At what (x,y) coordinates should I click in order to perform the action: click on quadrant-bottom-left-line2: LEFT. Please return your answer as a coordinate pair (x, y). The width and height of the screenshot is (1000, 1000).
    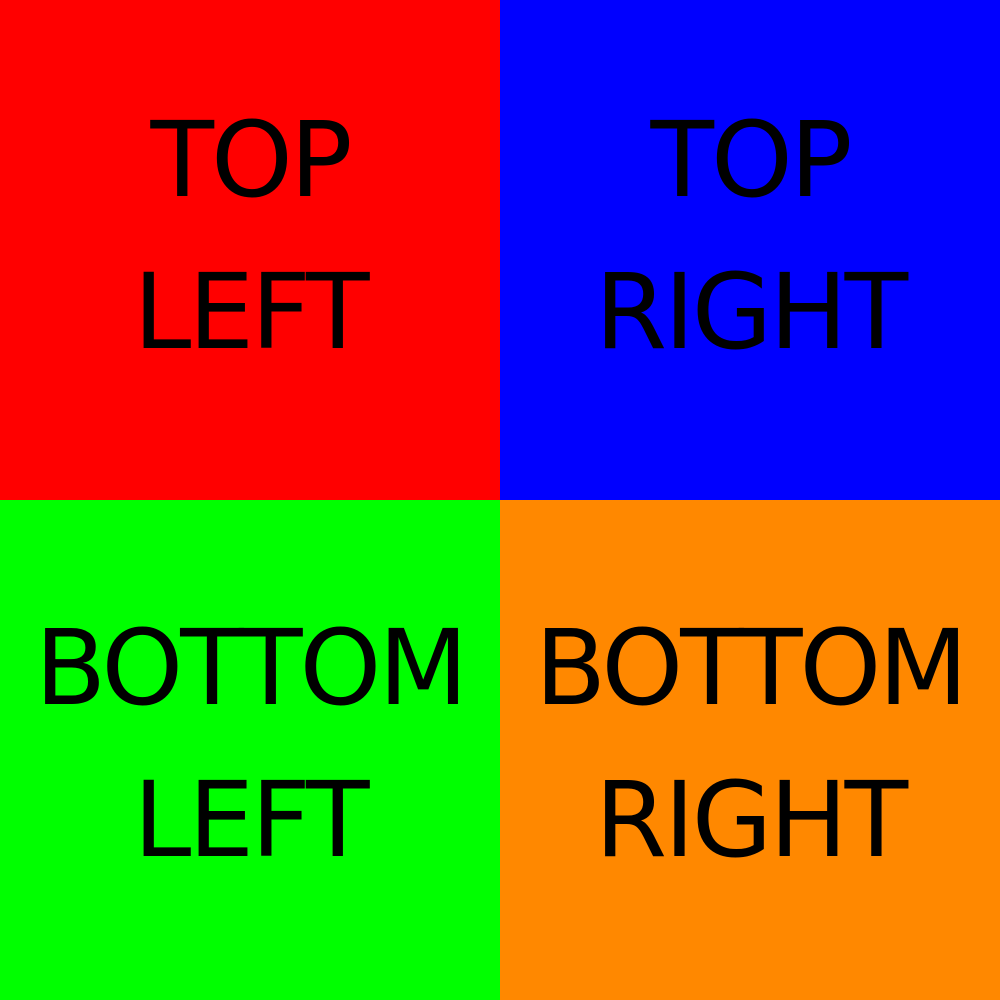
    Looking at the image, I should click on (251, 820).